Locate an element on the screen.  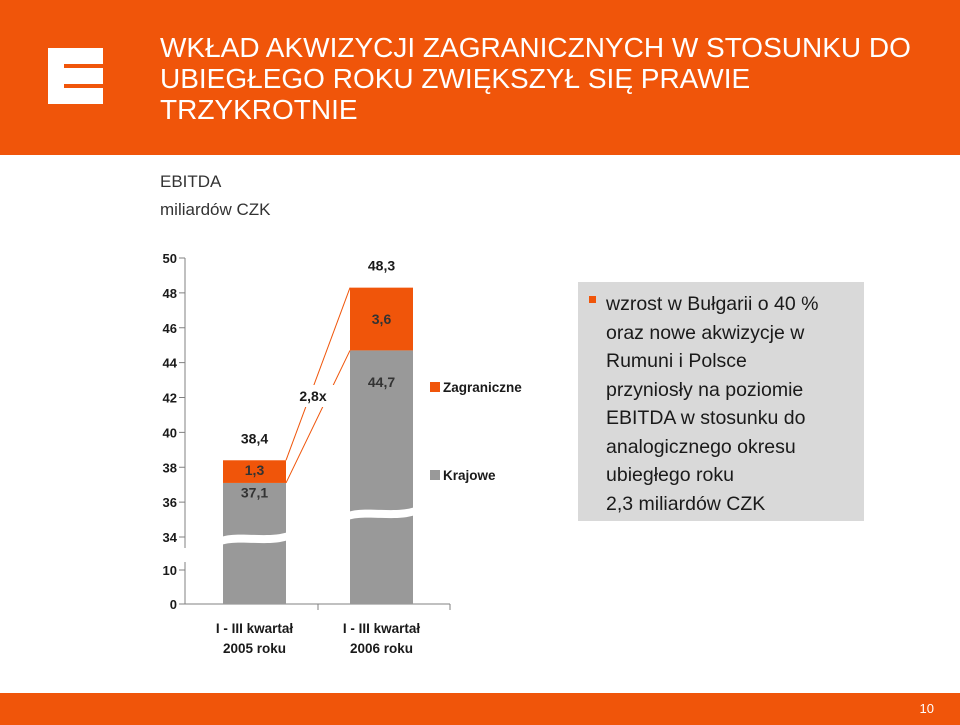
chart-subtitle-metric: EBITDA is located at coordinates (191, 181).